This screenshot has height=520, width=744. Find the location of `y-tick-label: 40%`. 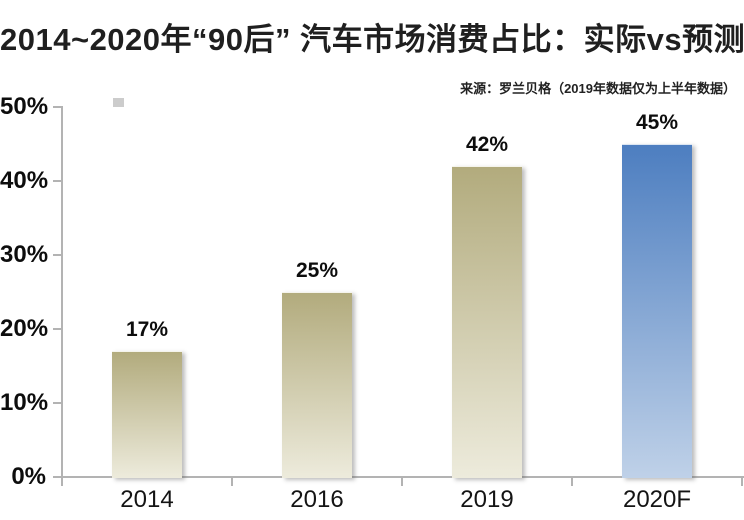

y-tick-label: 40% is located at coordinates (24, 180).